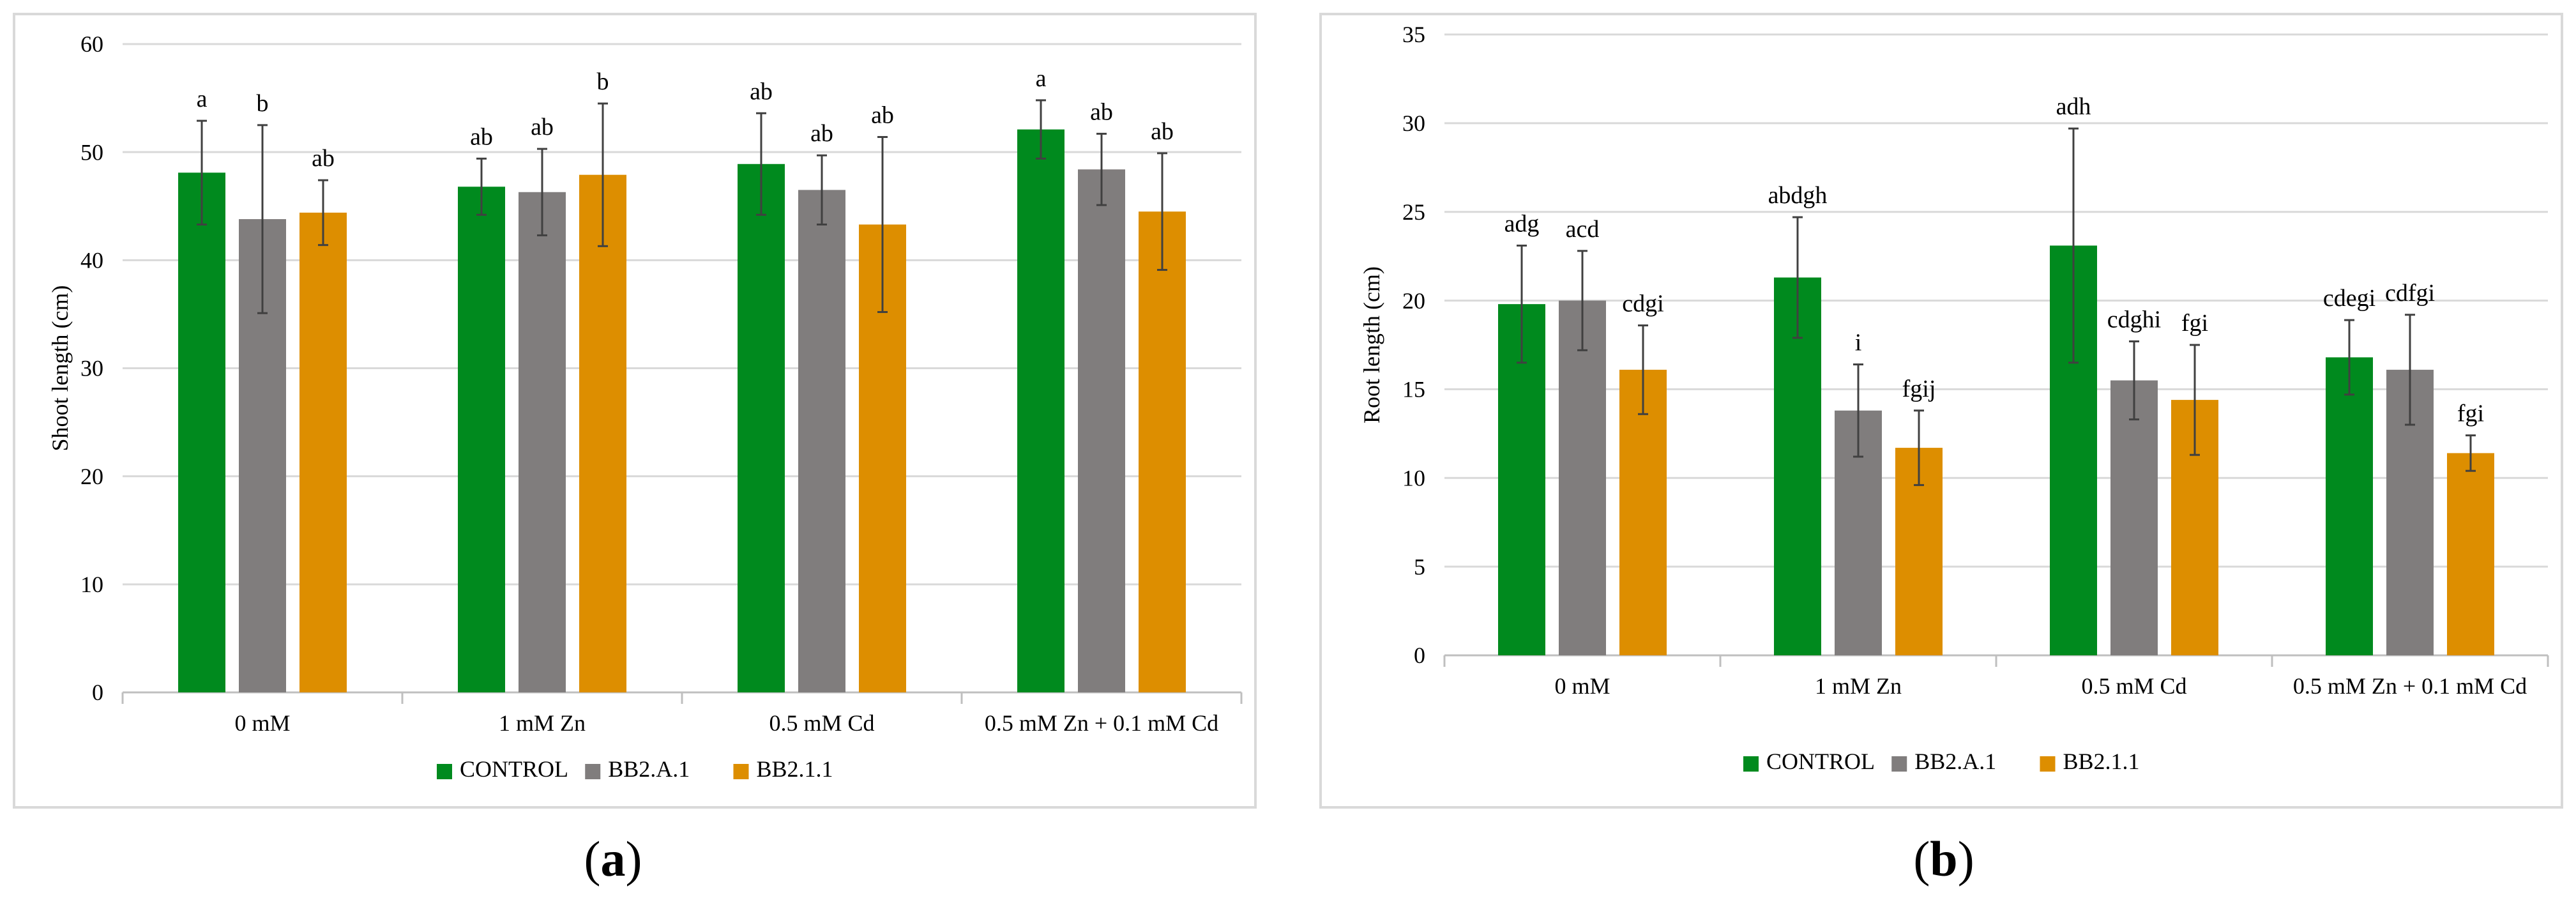 This screenshot has height=907, width=2576. What do you see at coordinates (2349, 298) in the screenshot?
I see `significance-label: cdegi` at bounding box center [2349, 298].